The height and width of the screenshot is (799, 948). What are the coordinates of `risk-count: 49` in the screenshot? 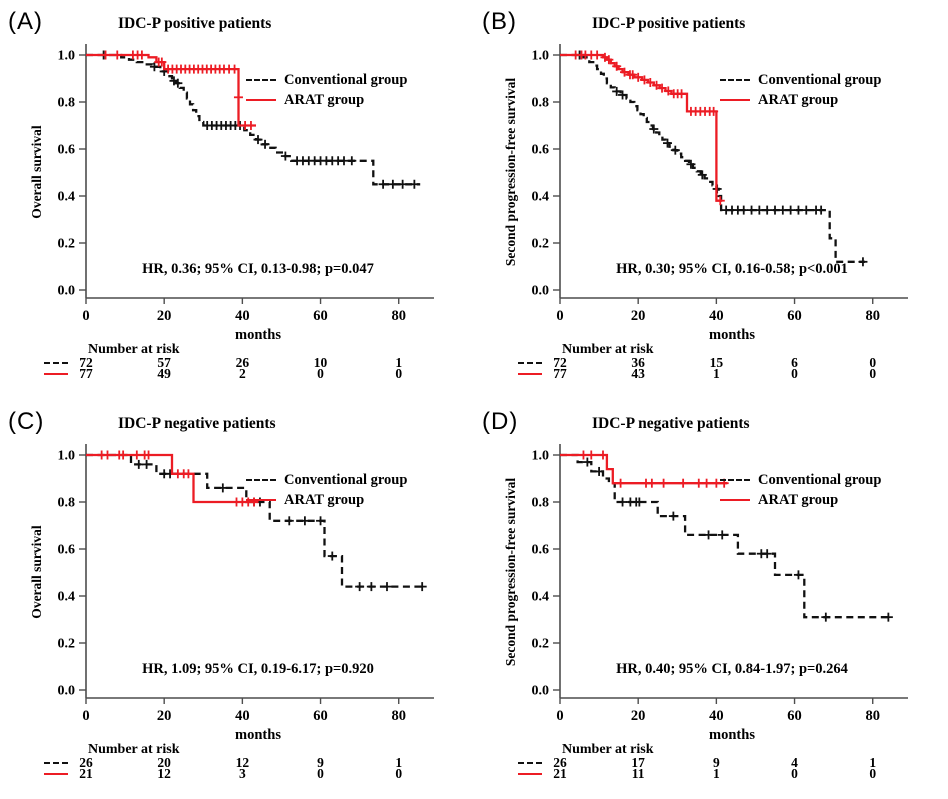 It's located at (164, 373).